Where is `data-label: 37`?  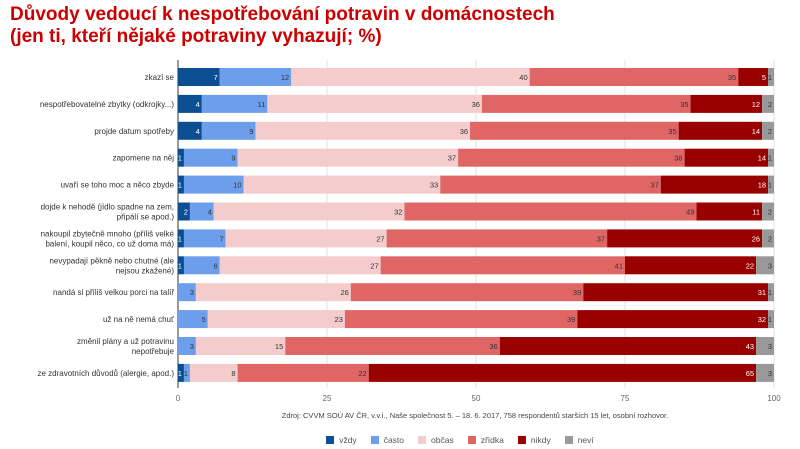 data-label: 37 is located at coordinates (452, 158).